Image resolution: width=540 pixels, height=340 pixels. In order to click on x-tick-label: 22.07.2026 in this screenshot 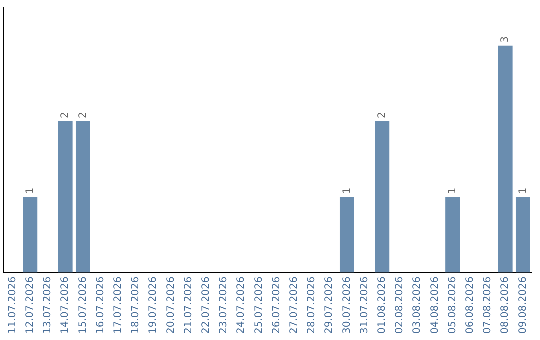, I will do `click(206, 305)`.